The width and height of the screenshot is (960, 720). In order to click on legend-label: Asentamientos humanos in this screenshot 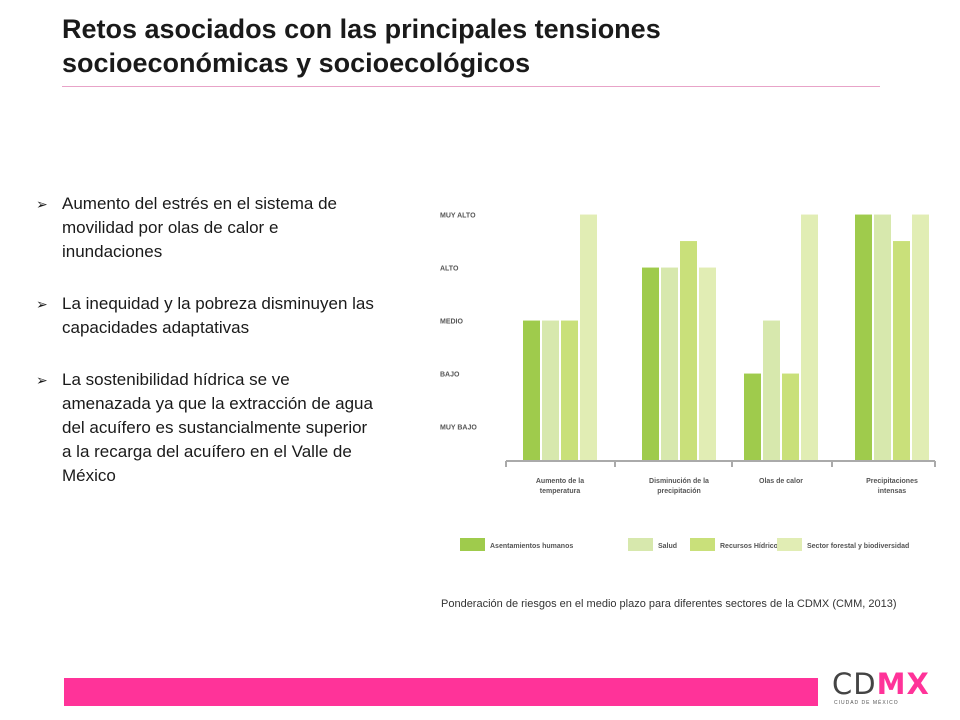, I will do `click(531, 546)`.